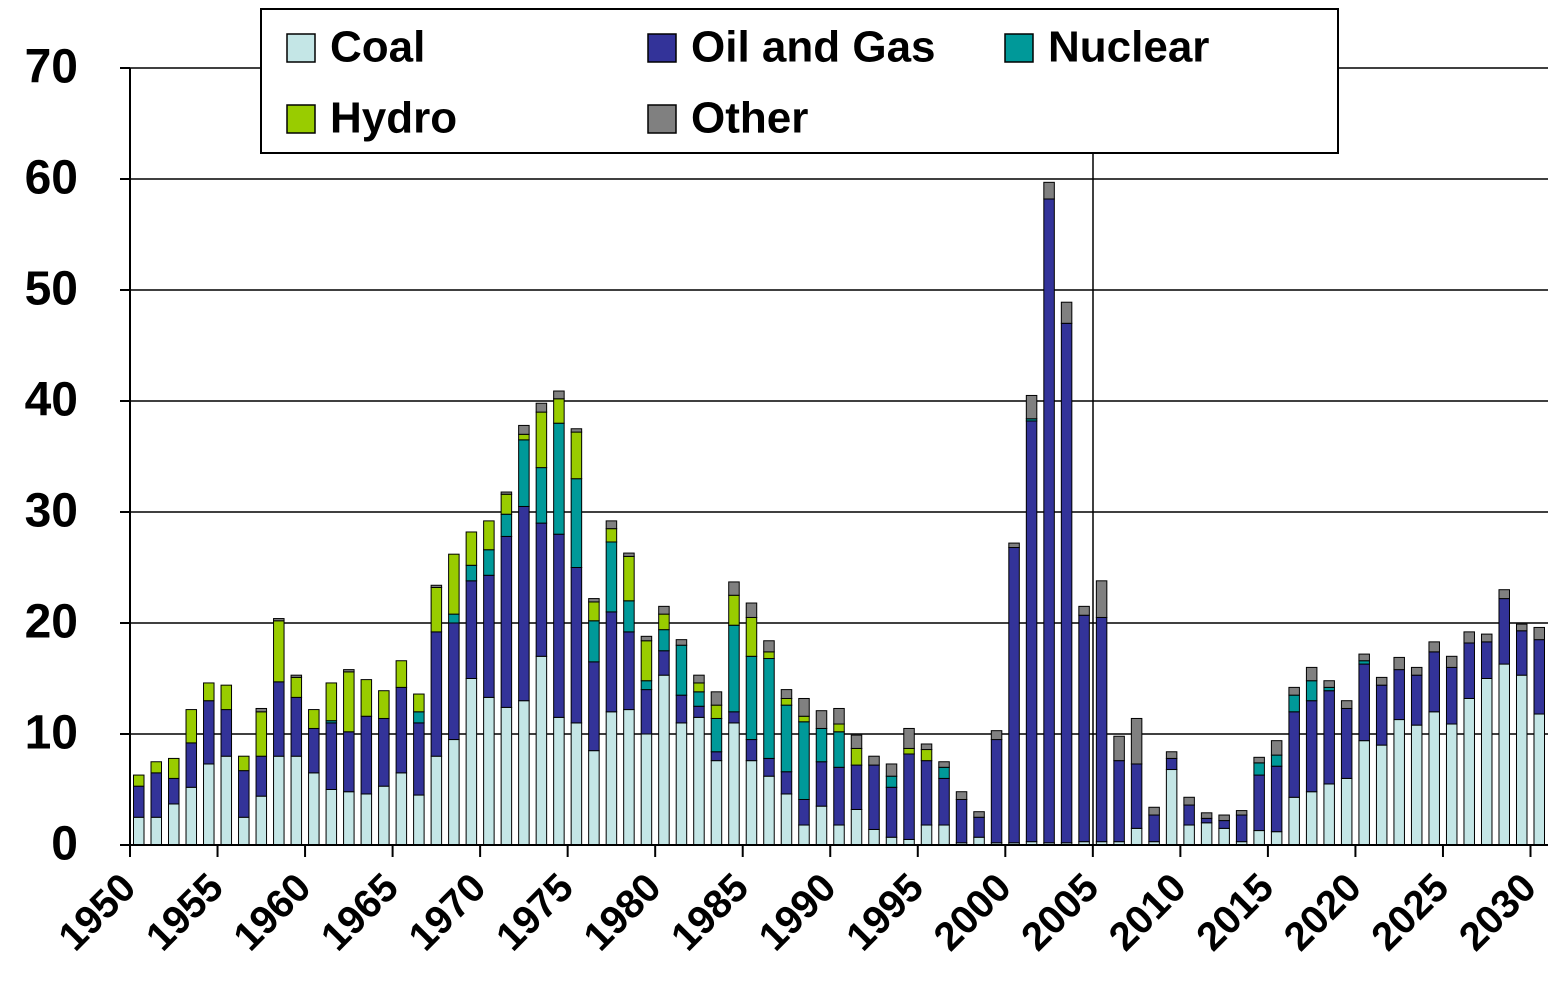 The width and height of the screenshot is (1548, 1000). Describe the element at coordinates (1148, 912) in the screenshot. I see `x-tick-label: 2010` at that location.